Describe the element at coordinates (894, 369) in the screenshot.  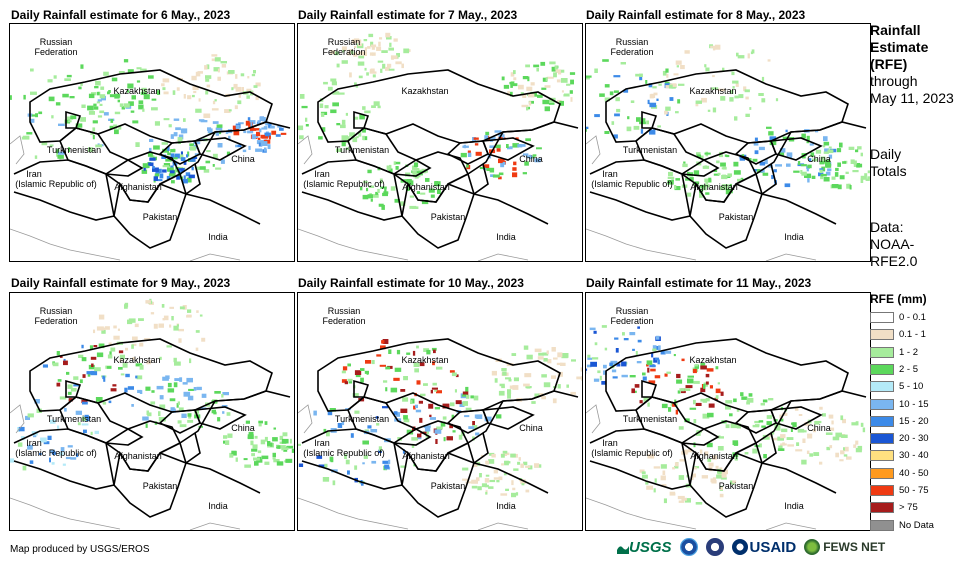
I see `legend-item: 2 - 5` at that location.